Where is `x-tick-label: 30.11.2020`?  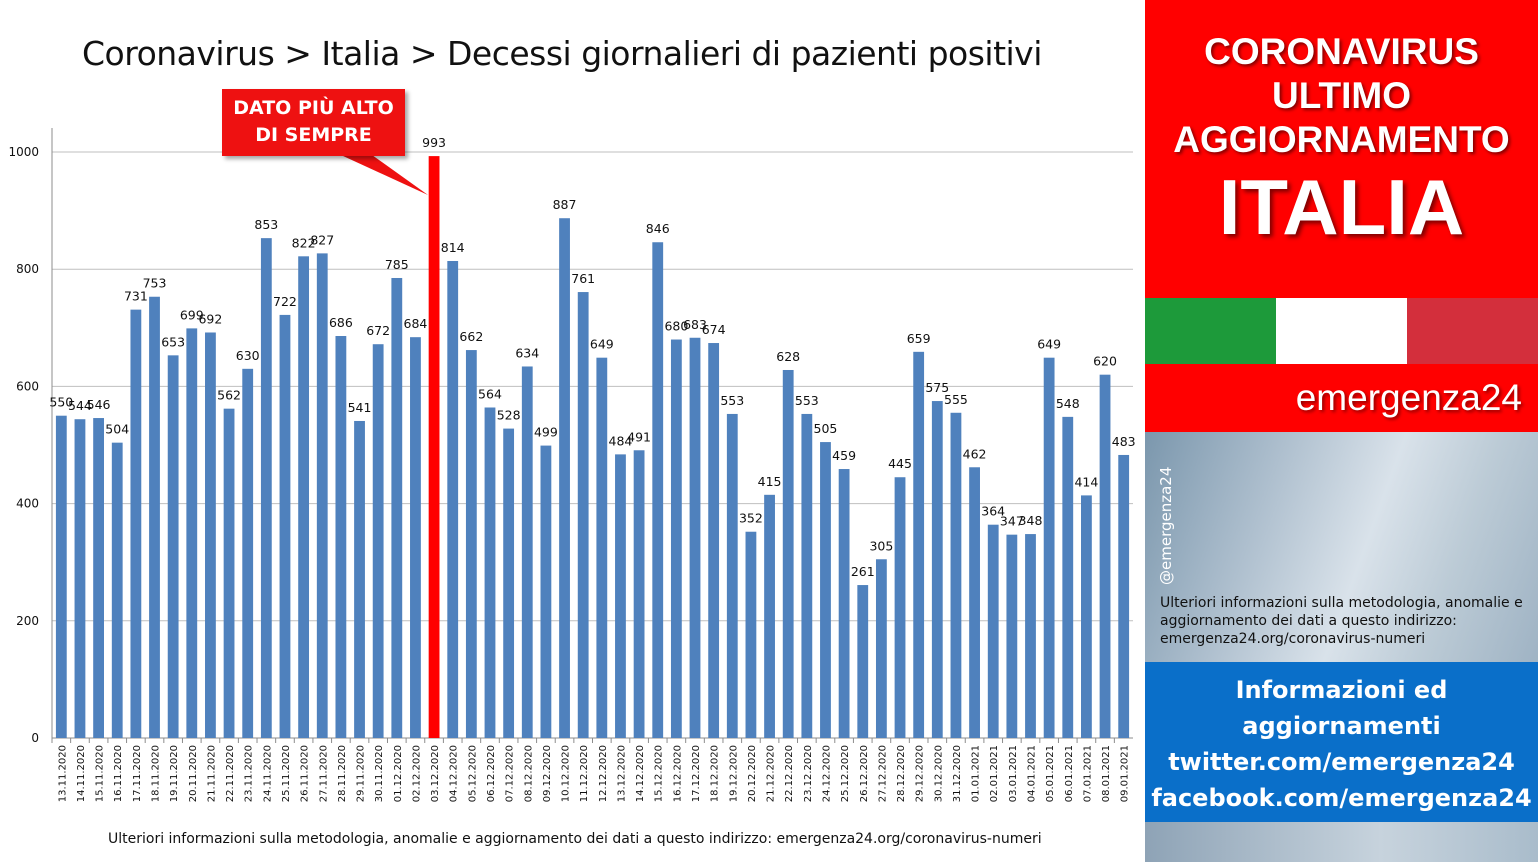 x-tick-label: 30.11.2020 is located at coordinates (379, 773).